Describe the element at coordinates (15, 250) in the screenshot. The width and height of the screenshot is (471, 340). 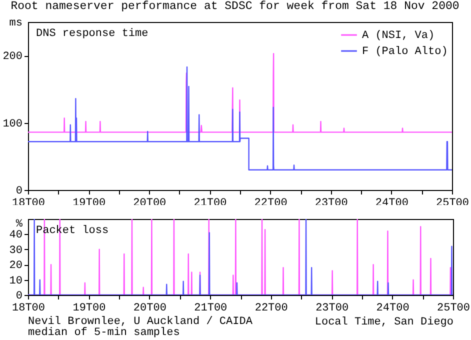
I see `y-tick-label: 30` at that location.